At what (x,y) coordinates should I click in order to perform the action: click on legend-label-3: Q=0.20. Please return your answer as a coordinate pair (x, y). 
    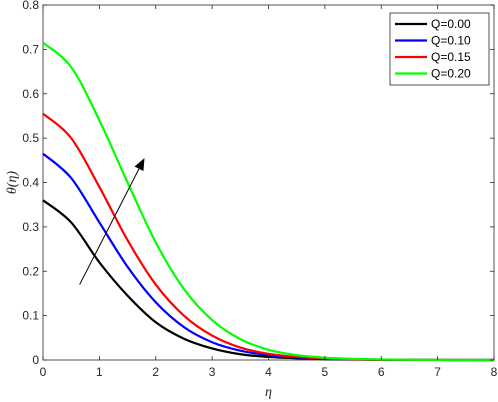
    Looking at the image, I should click on (451, 74).